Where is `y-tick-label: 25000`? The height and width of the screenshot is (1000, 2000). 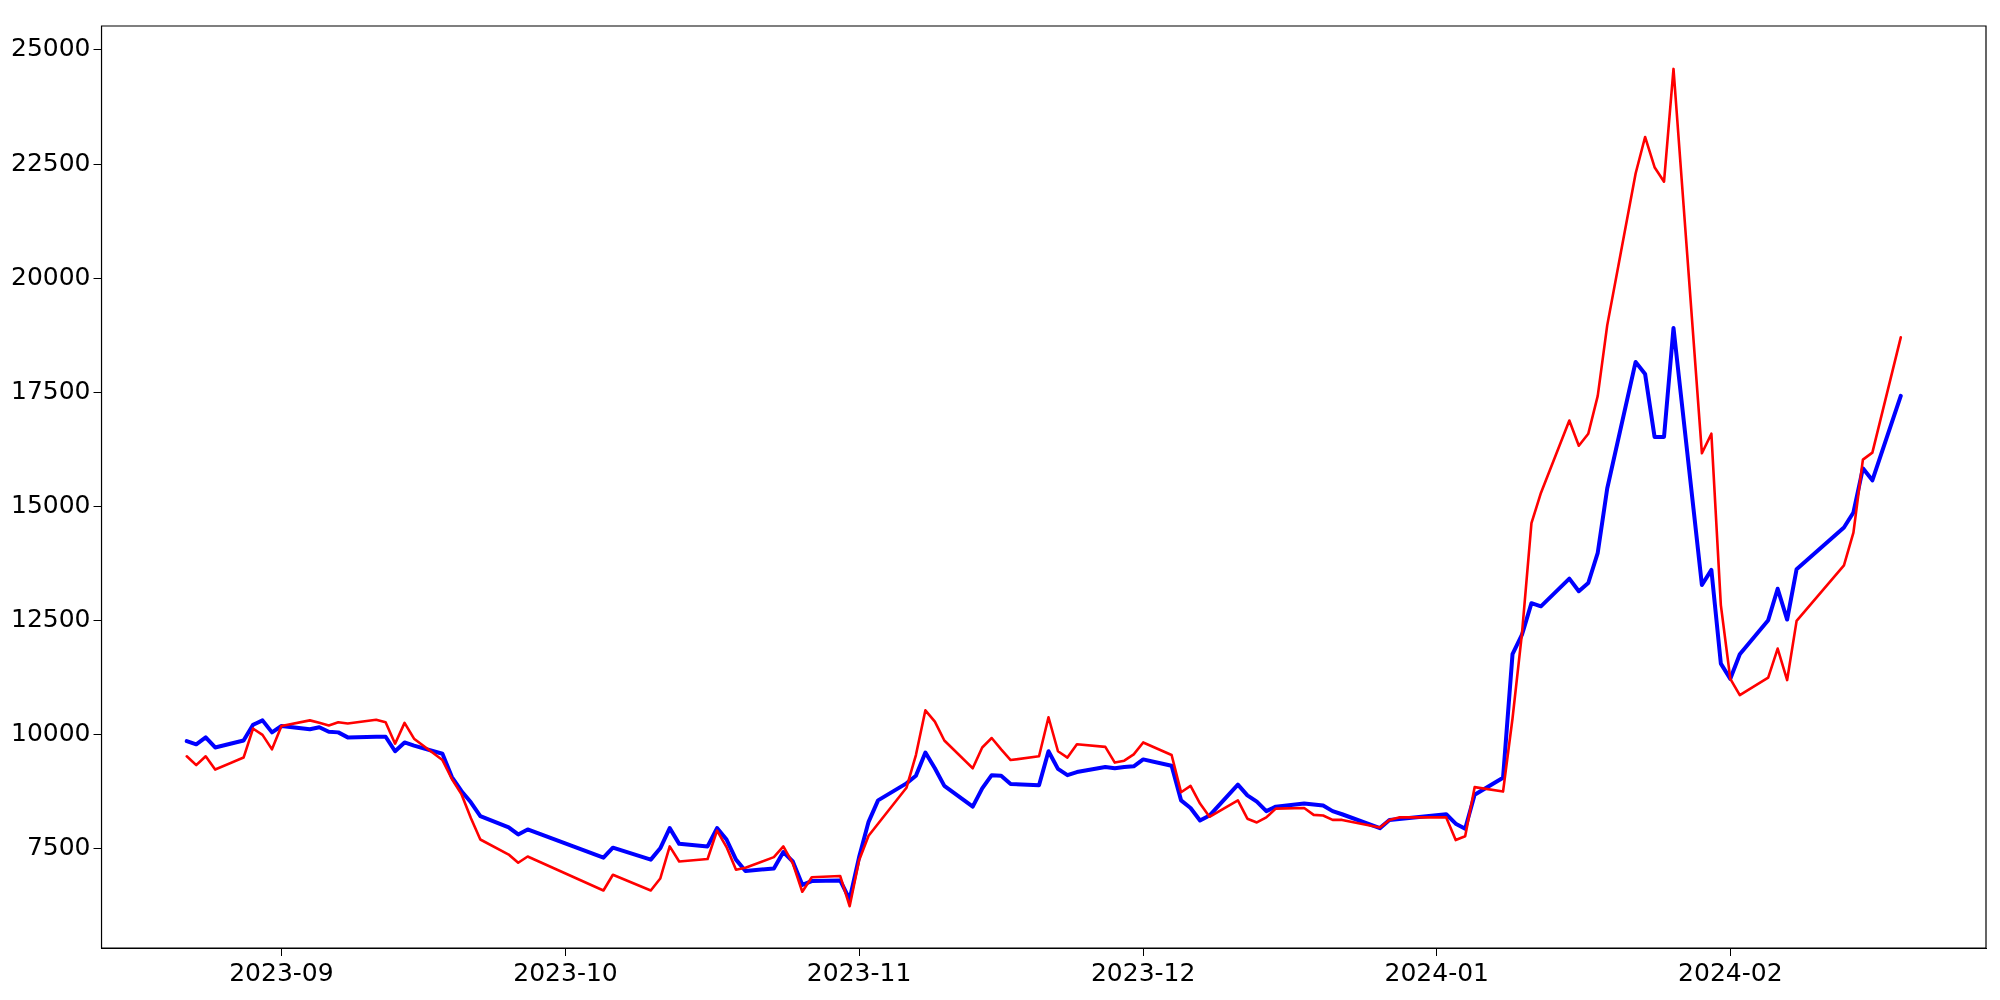 y-tick-label: 25000 is located at coordinates (51, 48).